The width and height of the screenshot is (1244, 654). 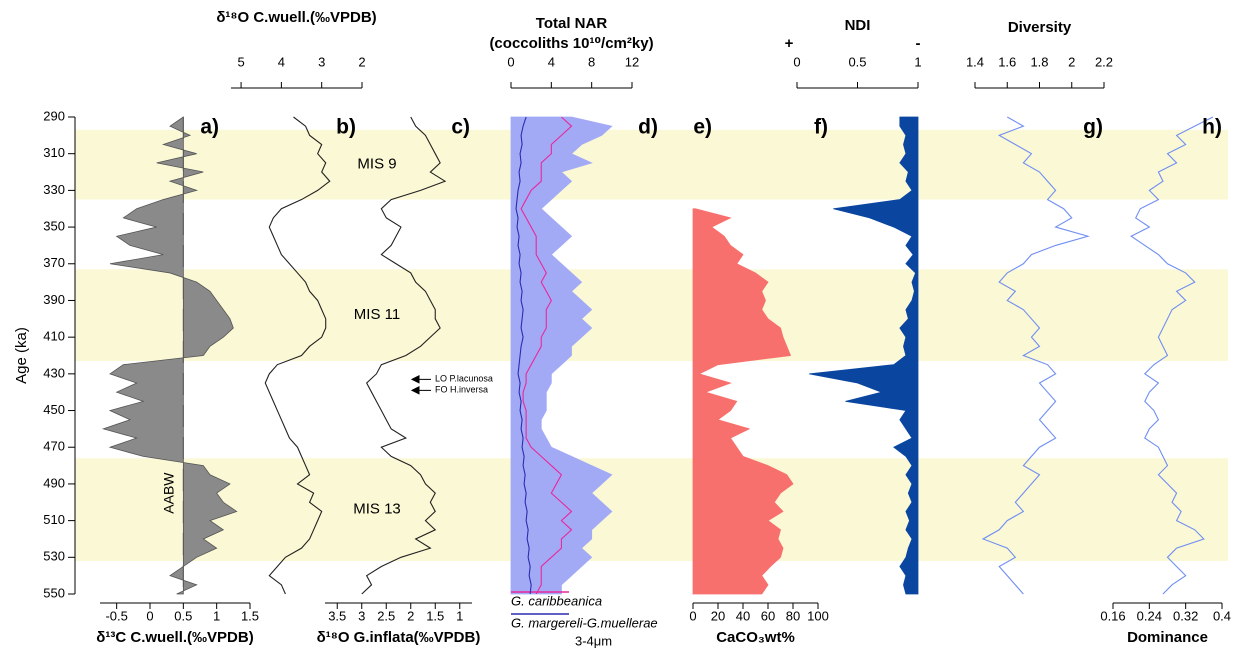 I want to click on x-axis-label: δ¹³C C.wuell.(‰VPDB), so click(x=174, y=637).